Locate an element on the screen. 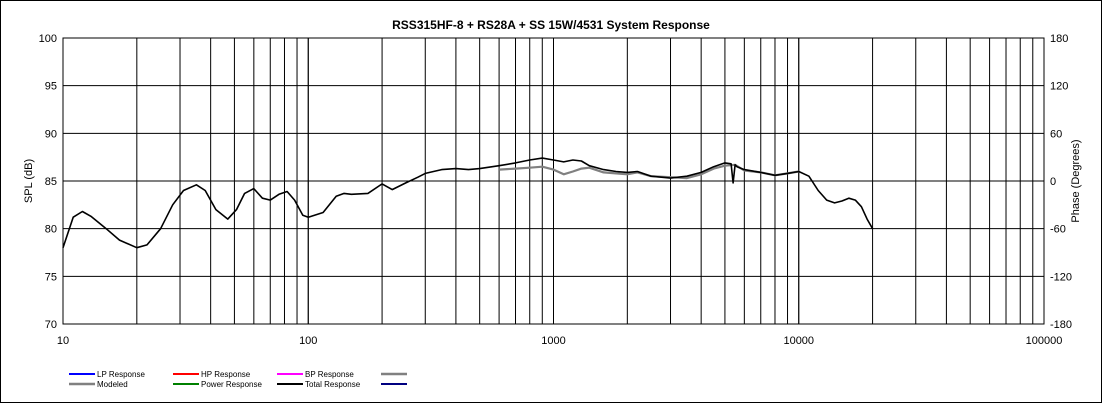 The width and height of the screenshot is (1102, 407). y-tick-label: 75 is located at coordinates (51, 277).